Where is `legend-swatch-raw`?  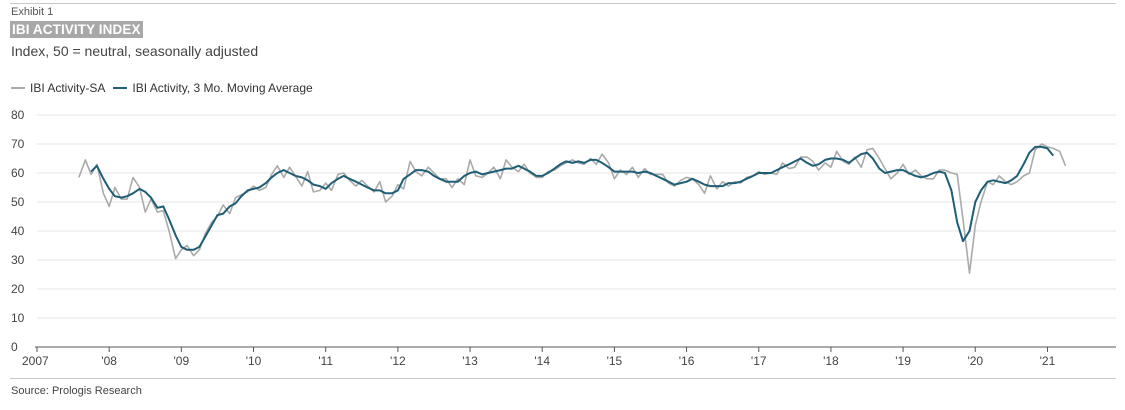
legend-swatch-raw is located at coordinates (18, 88).